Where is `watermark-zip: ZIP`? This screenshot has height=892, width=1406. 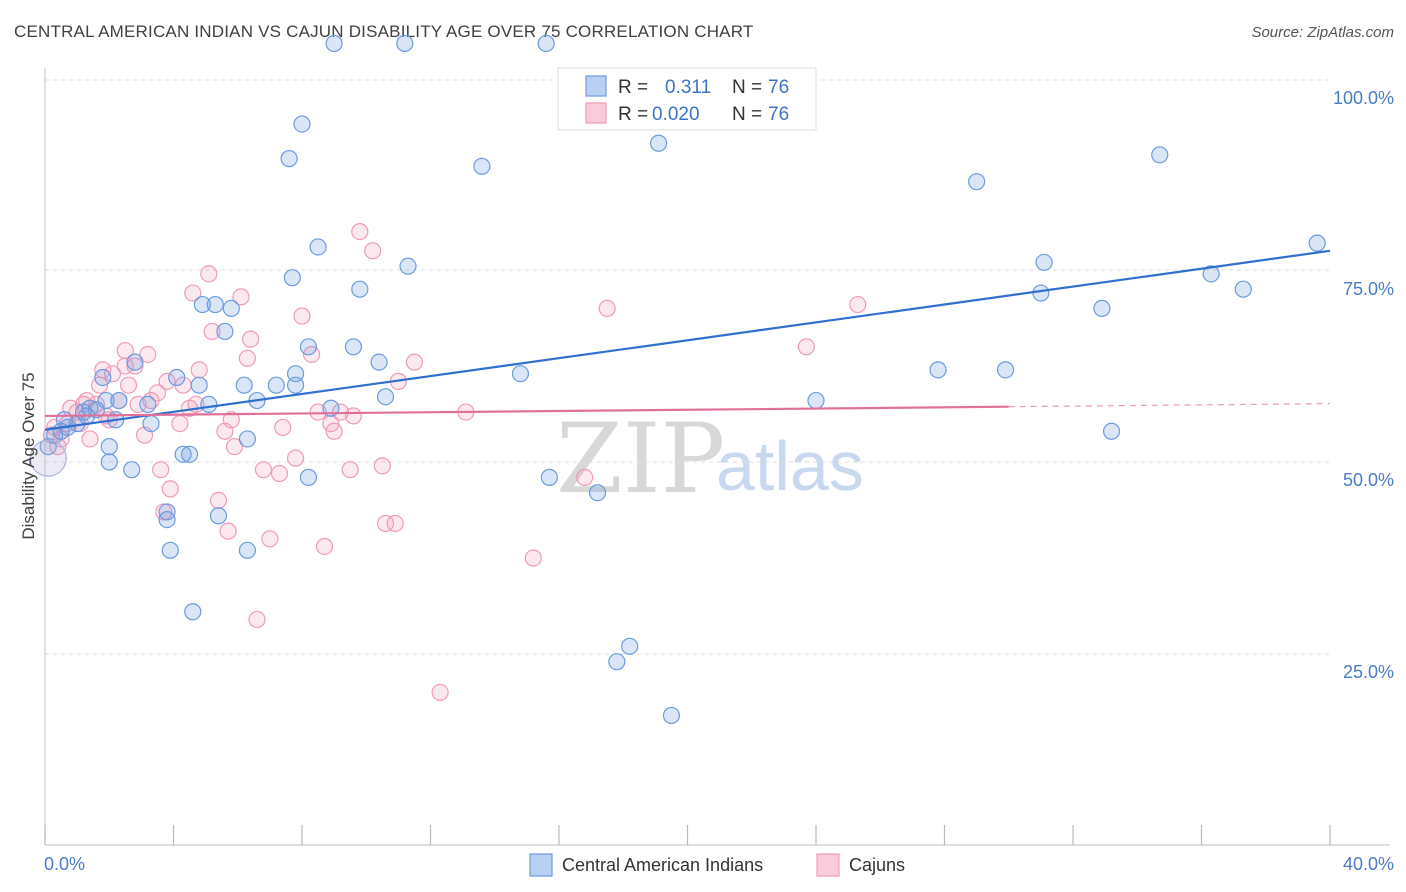 watermark-zip: ZIP is located at coordinates (640, 459).